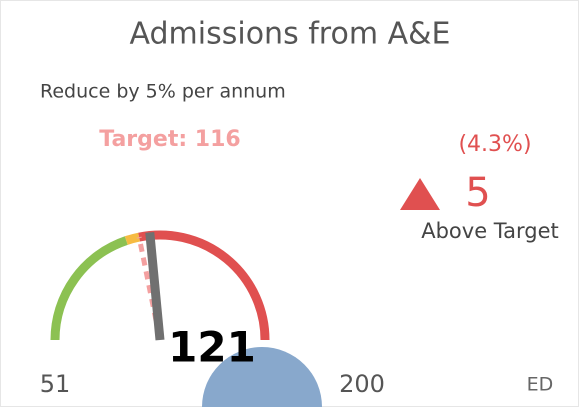 The width and height of the screenshot is (579, 407). I want to click on variance-percent: (4.3%), so click(494, 144).